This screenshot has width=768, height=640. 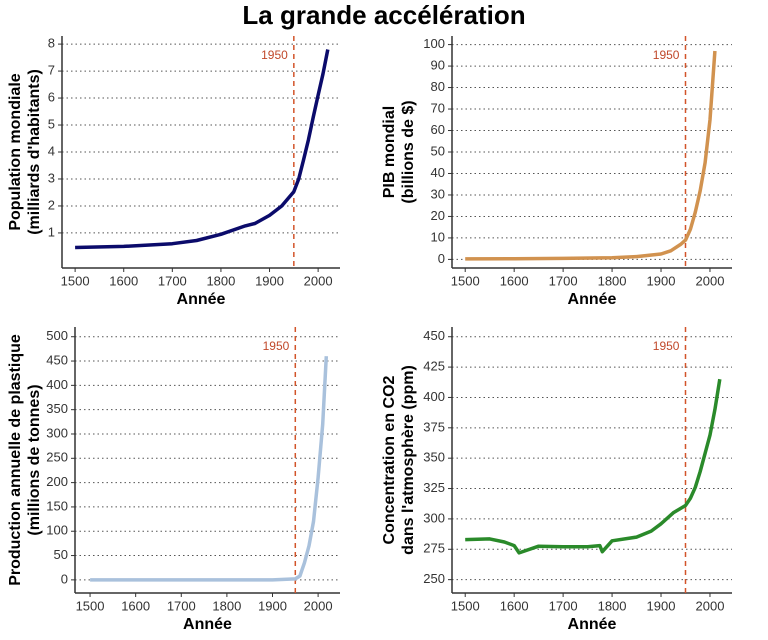 I want to click on y-tick-label: 30, so click(x=438, y=193).